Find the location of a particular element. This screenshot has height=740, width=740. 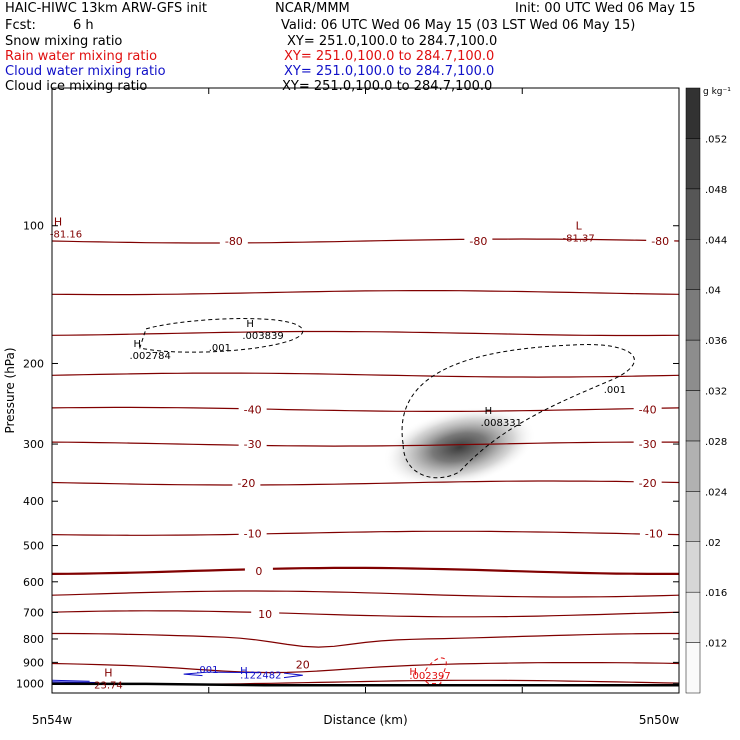

fcst-value: 6 h is located at coordinates (83, 25).